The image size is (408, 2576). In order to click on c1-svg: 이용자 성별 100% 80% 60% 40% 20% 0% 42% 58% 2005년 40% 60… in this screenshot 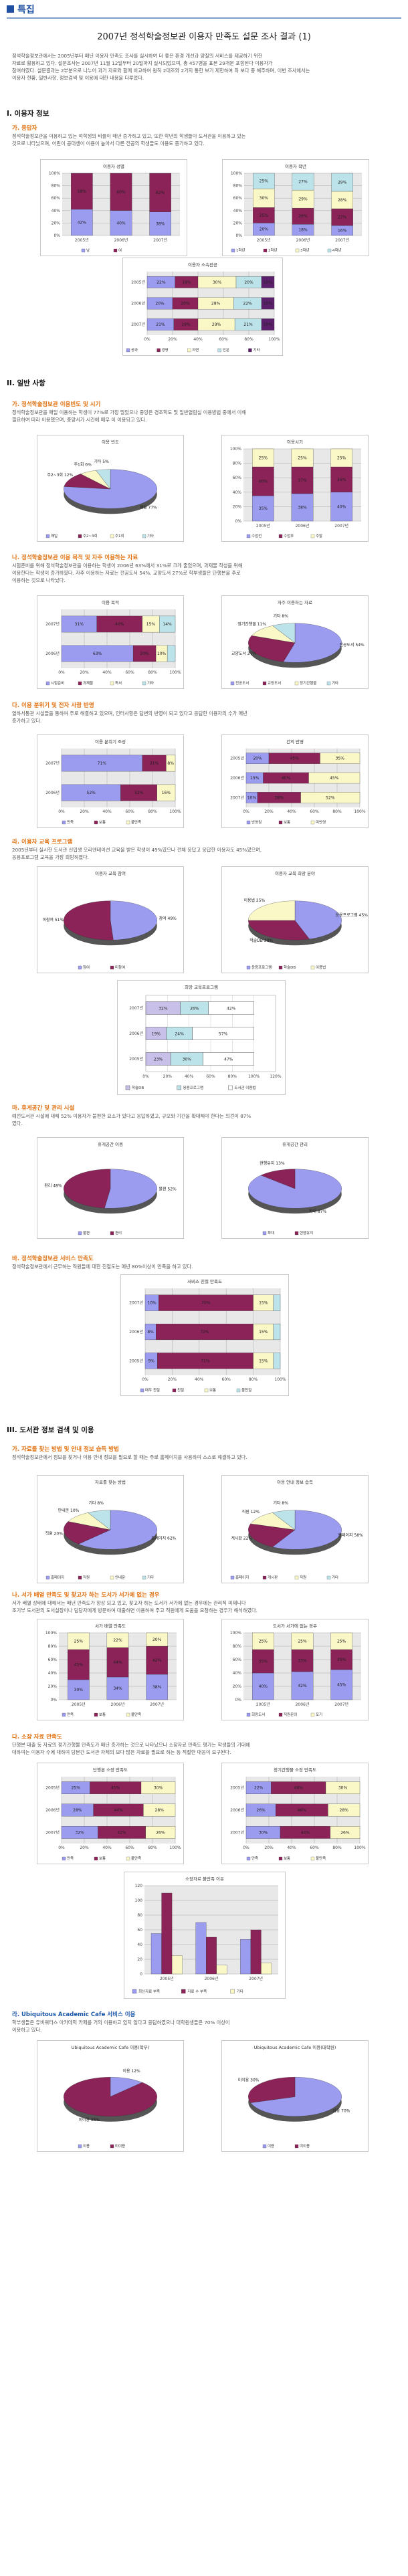, I will do `click(114, 208)`.